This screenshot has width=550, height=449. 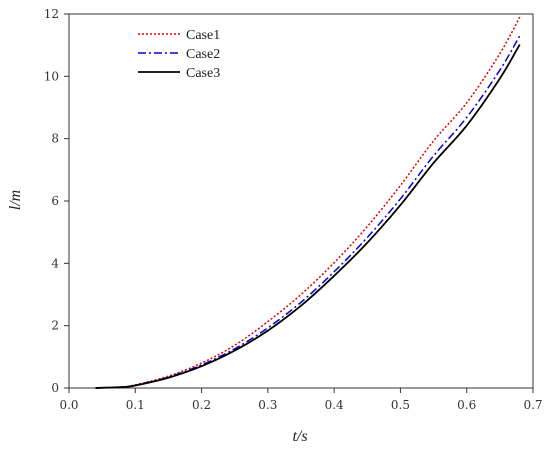 I want to click on x-tick-label: 0.4, so click(x=334, y=405).